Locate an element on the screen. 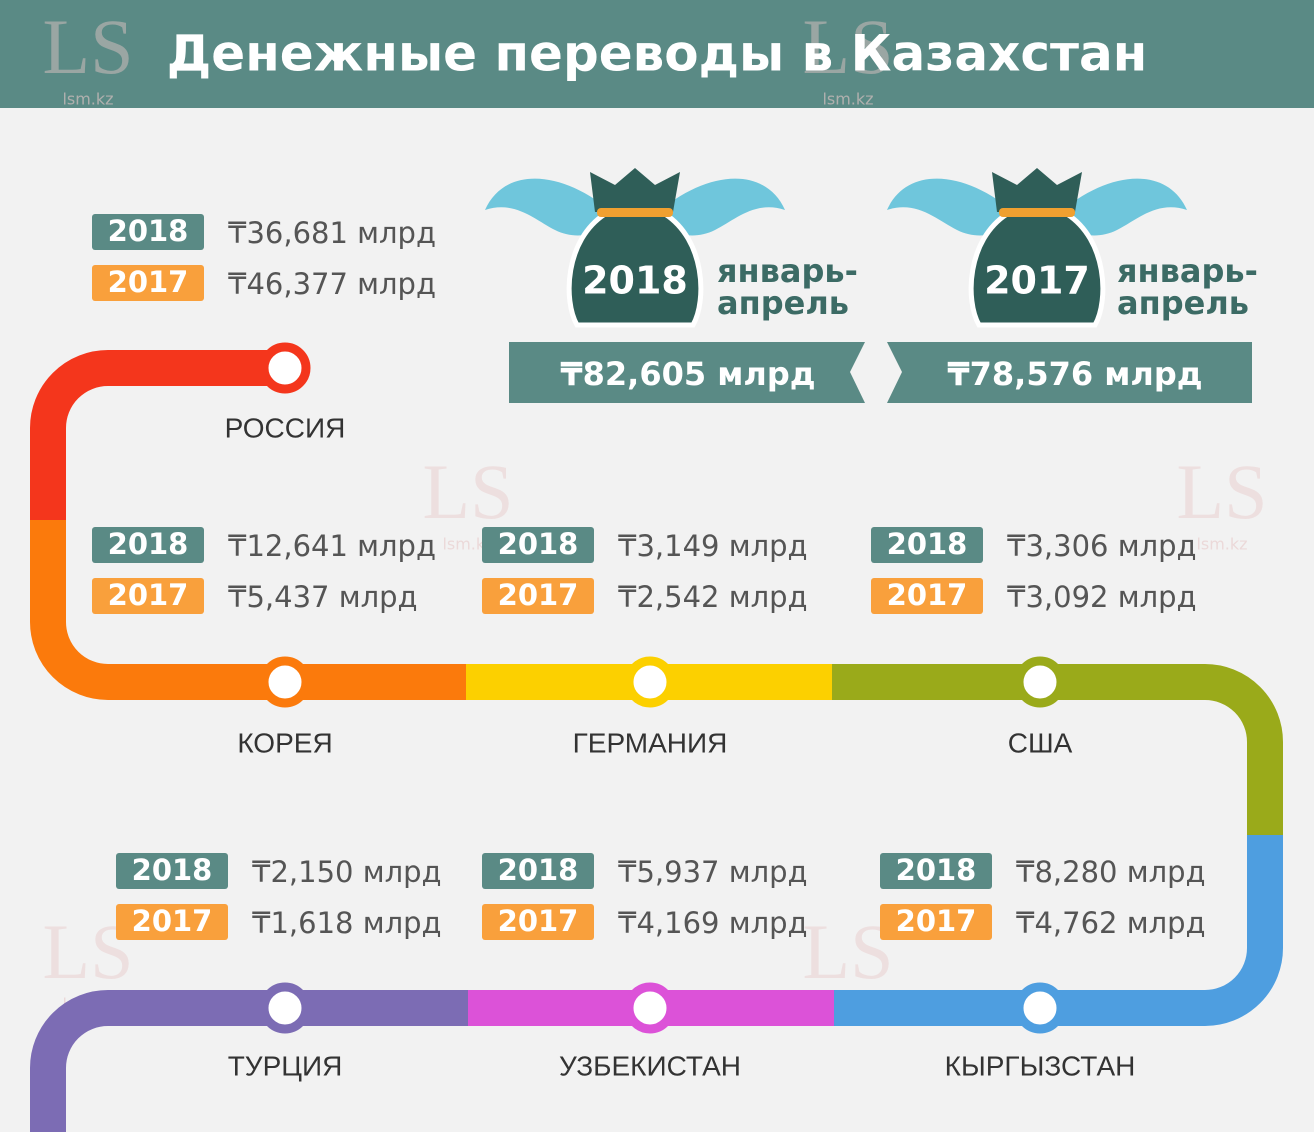 Image resolution: width=1314 pixels, height=1132 pixels. amount: ₸4,169 млрд is located at coordinates (713, 923).